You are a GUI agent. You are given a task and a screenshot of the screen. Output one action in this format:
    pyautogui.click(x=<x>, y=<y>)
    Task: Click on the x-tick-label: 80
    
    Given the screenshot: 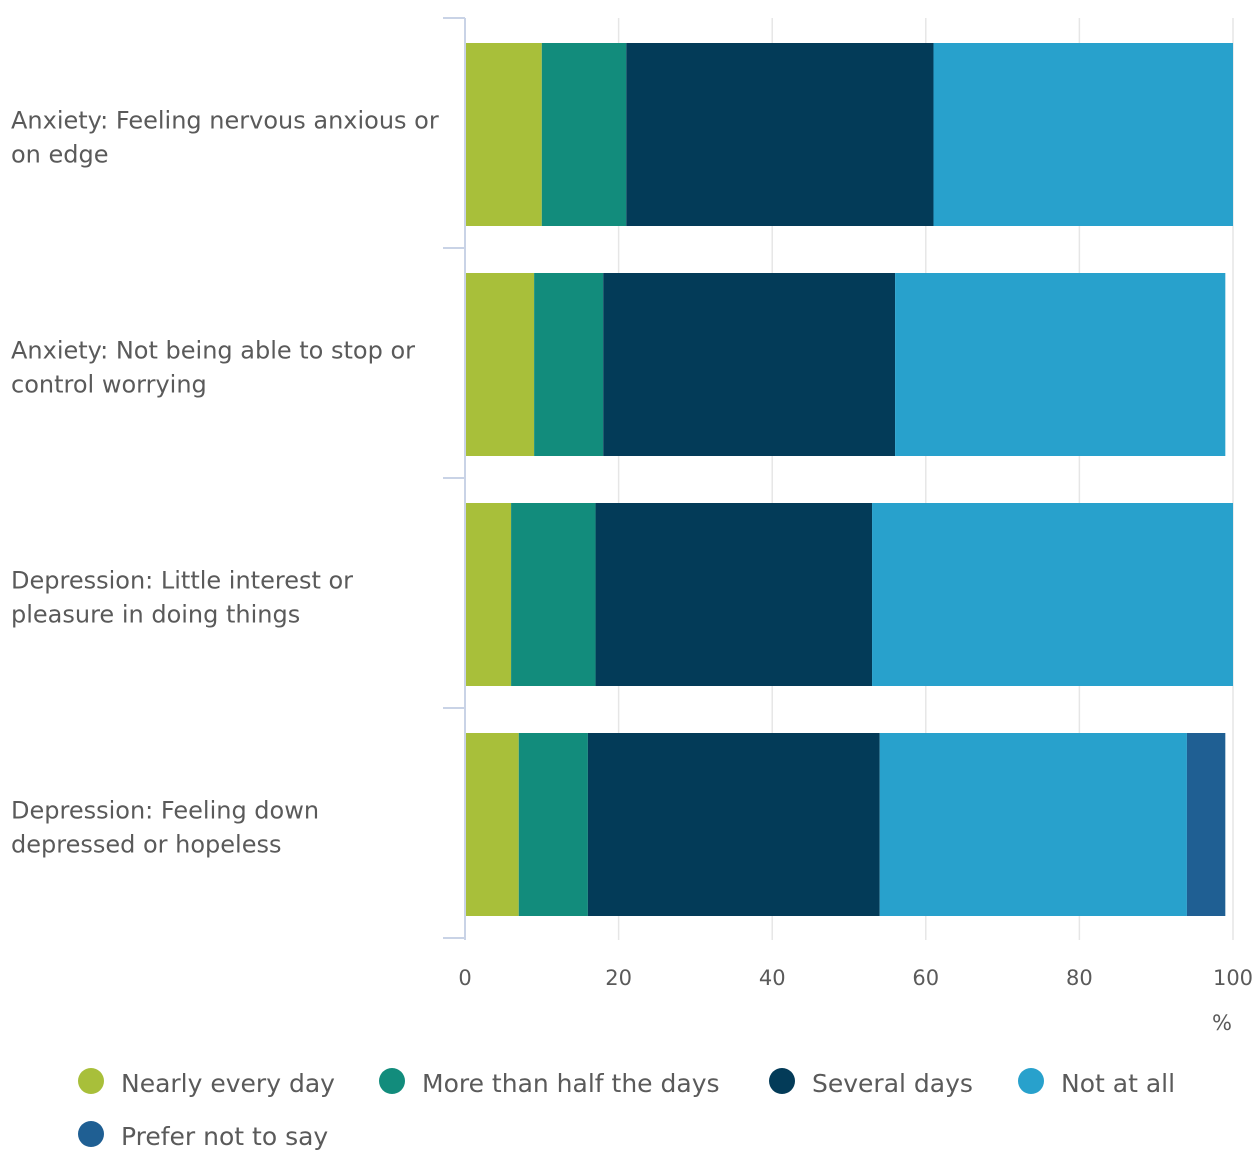 What is the action you would take?
    pyautogui.click(x=1079, y=978)
    